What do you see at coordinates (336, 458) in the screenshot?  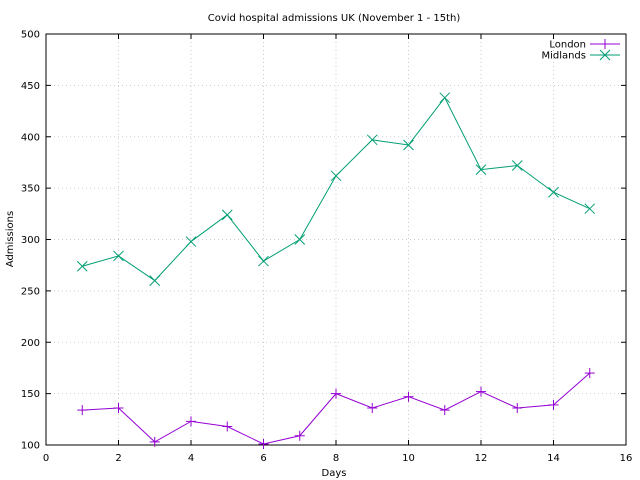 I see `x-tick-label: 8` at bounding box center [336, 458].